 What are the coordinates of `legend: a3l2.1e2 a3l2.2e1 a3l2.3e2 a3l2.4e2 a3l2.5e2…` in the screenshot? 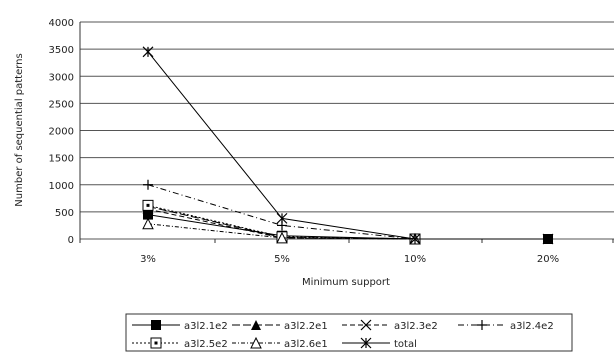 It's located at (349, 332).